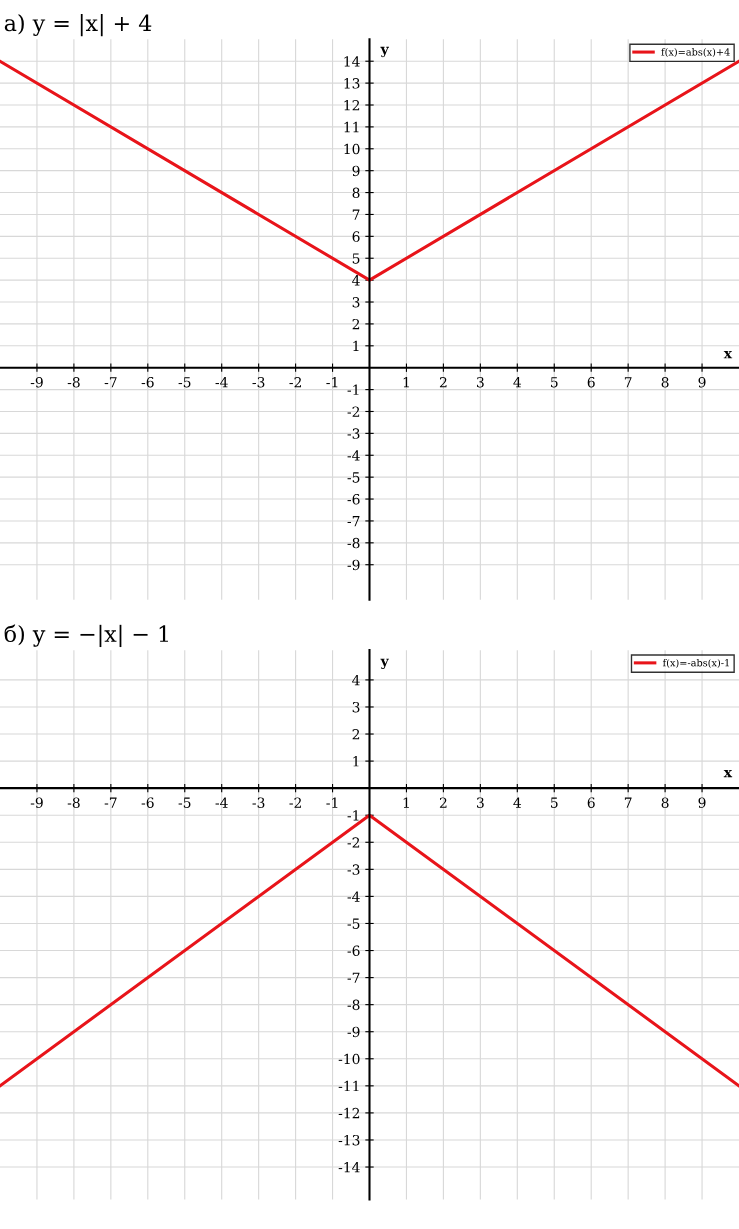  What do you see at coordinates (348, 1086) in the screenshot?
I see `y-tick-label: -11` at bounding box center [348, 1086].